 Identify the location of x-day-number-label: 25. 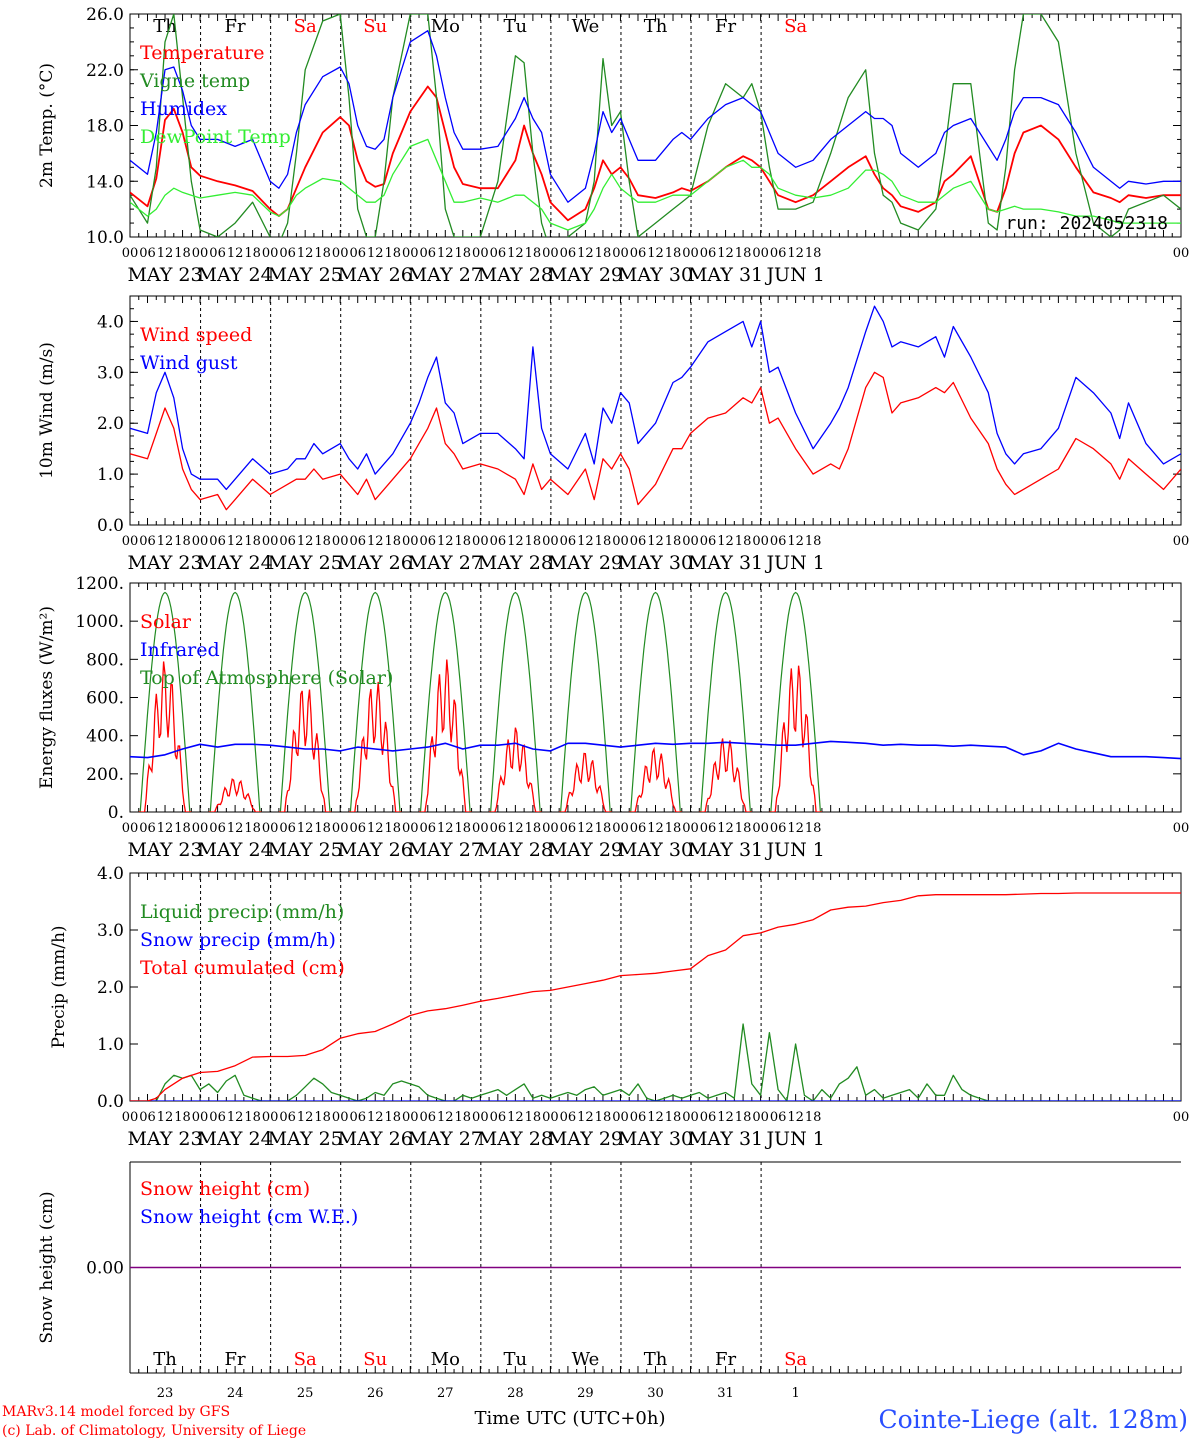
(305, 1393).